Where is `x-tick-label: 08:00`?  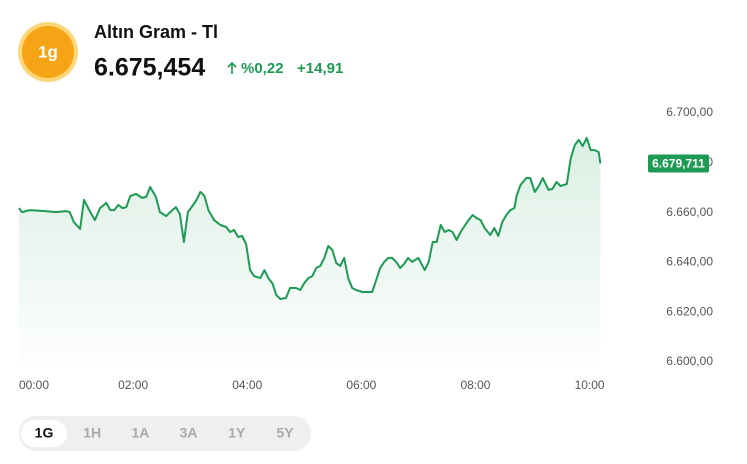 x-tick-label: 08:00 is located at coordinates (475, 385).